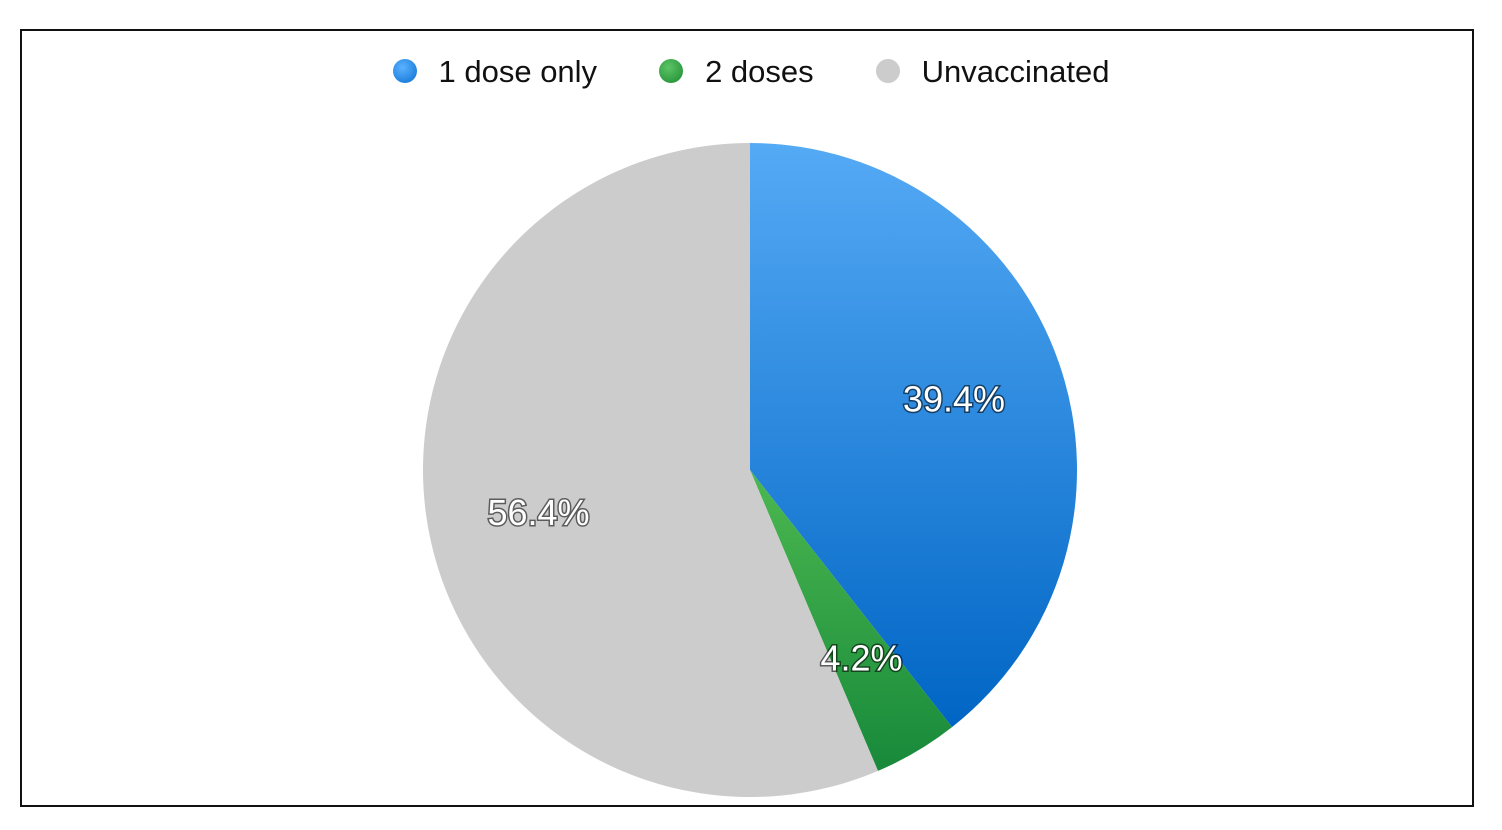 The image size is (1502, 830). I want to click on slice-label-1-dose-only: 39.4%, so click(954, 398).